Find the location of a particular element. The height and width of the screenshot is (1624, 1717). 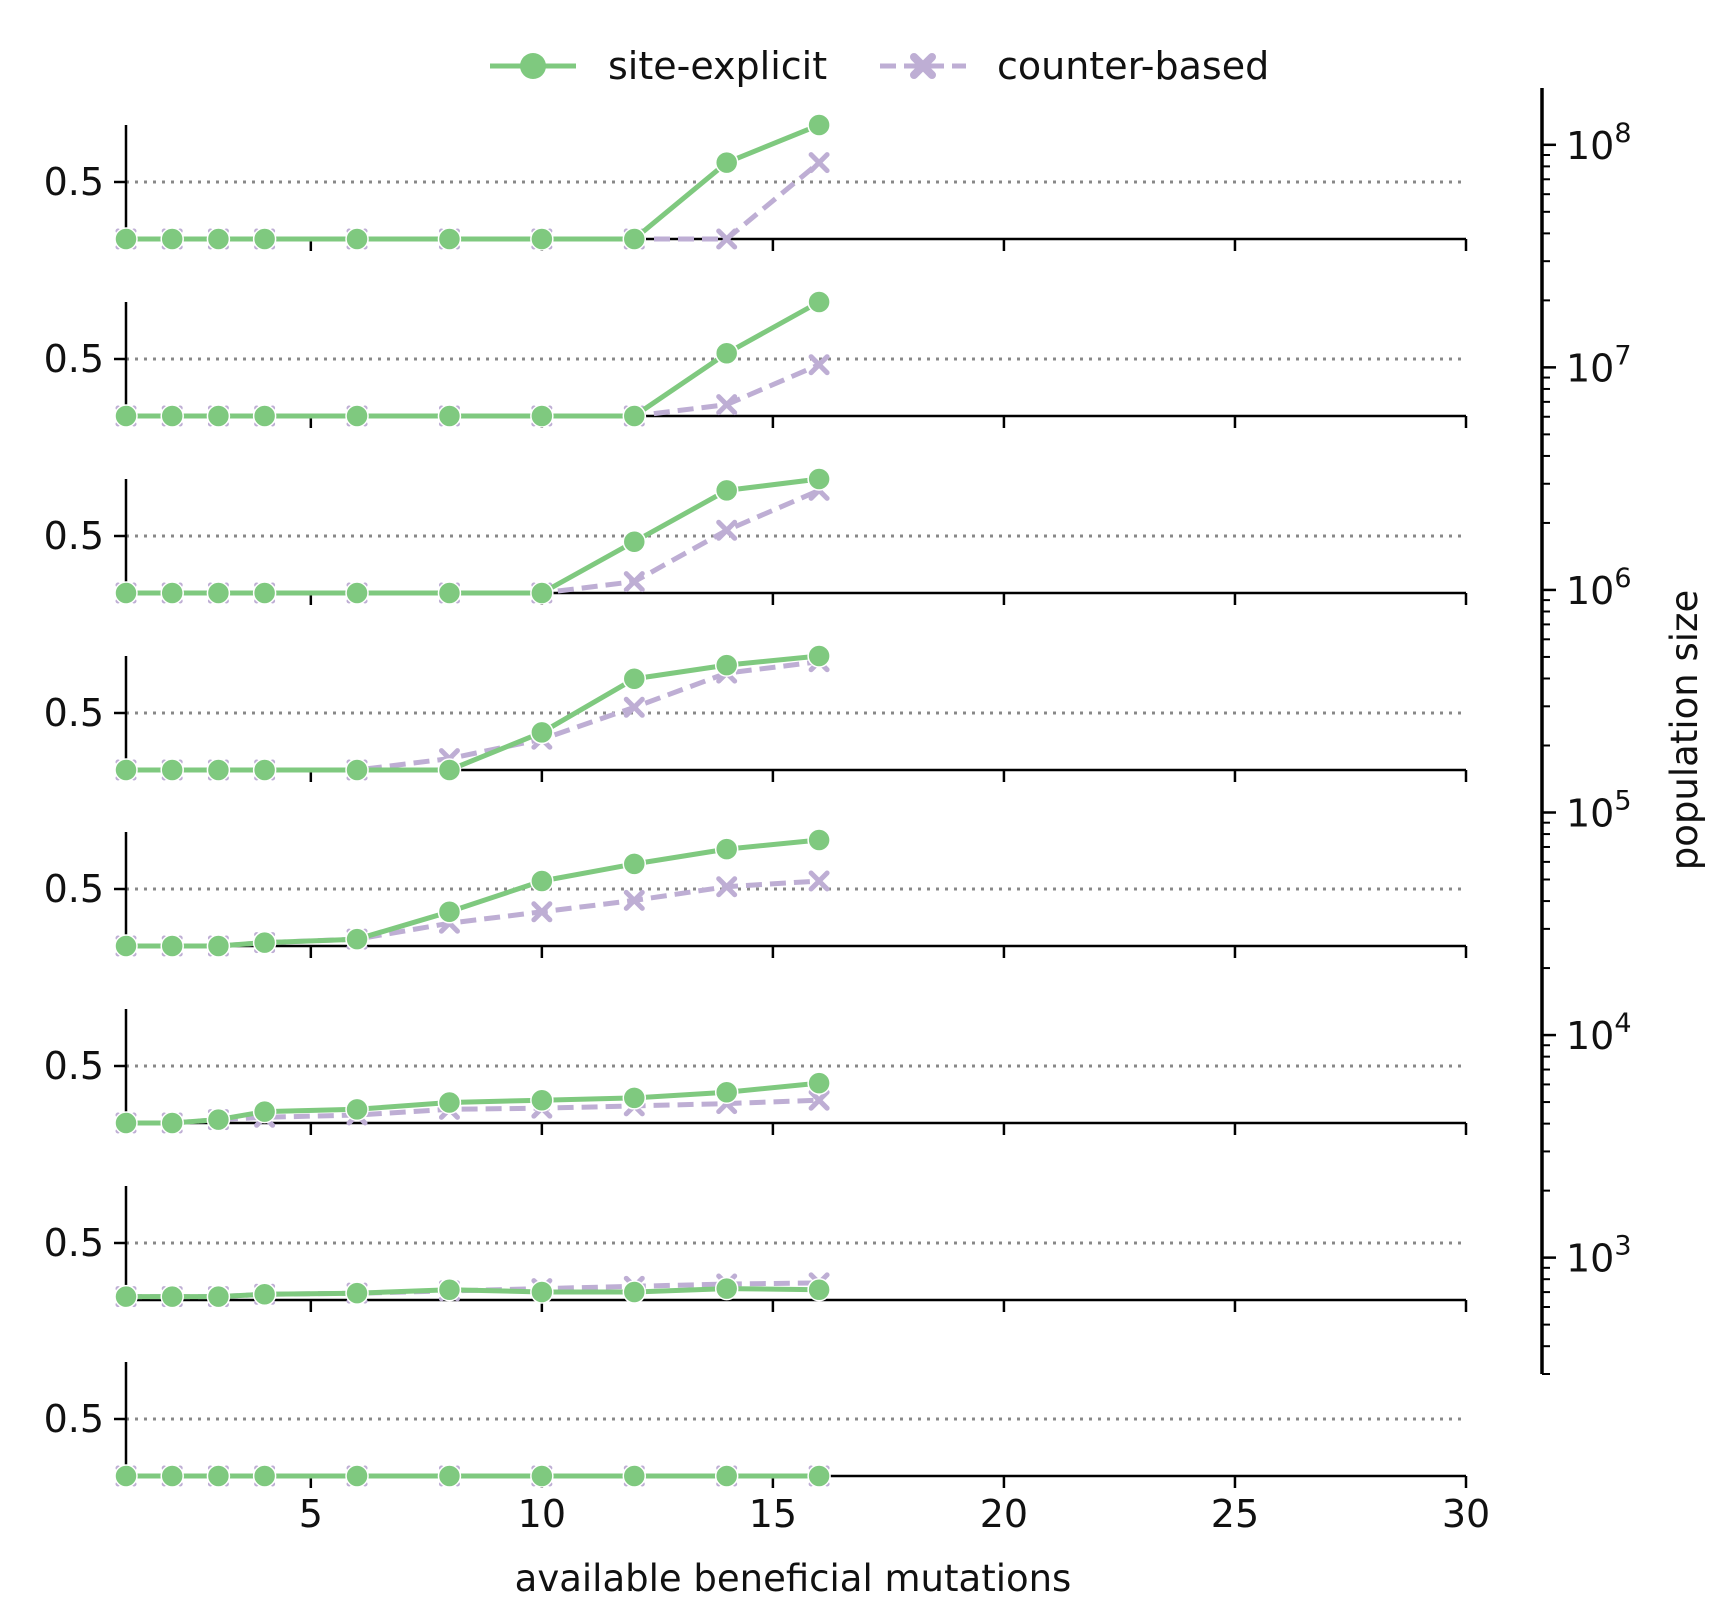

x-tick-label: 20 is located at coordinates (1004, 1514).